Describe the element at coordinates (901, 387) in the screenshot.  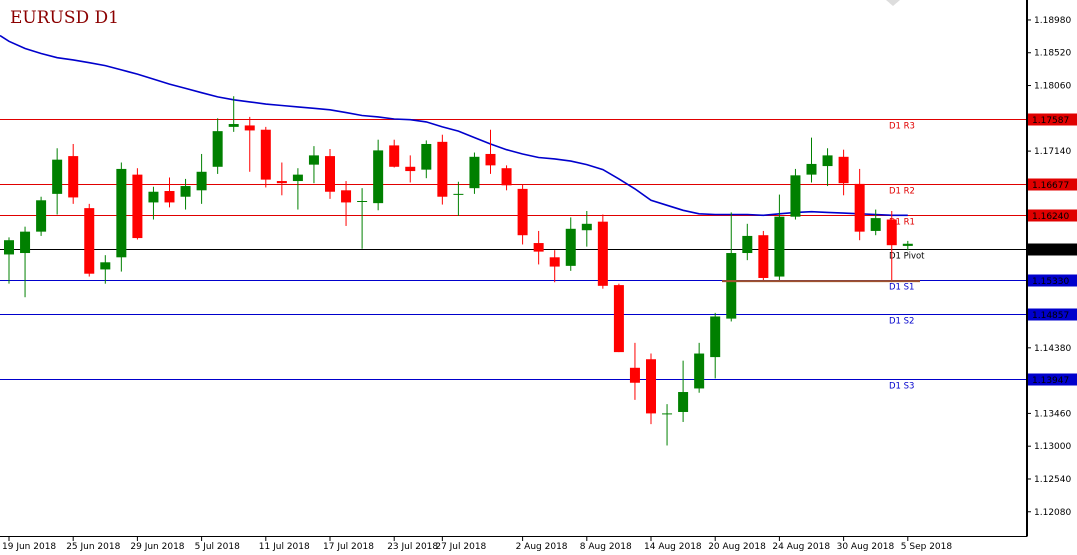
I see `pivot-level-label: D1 S3` at that location.